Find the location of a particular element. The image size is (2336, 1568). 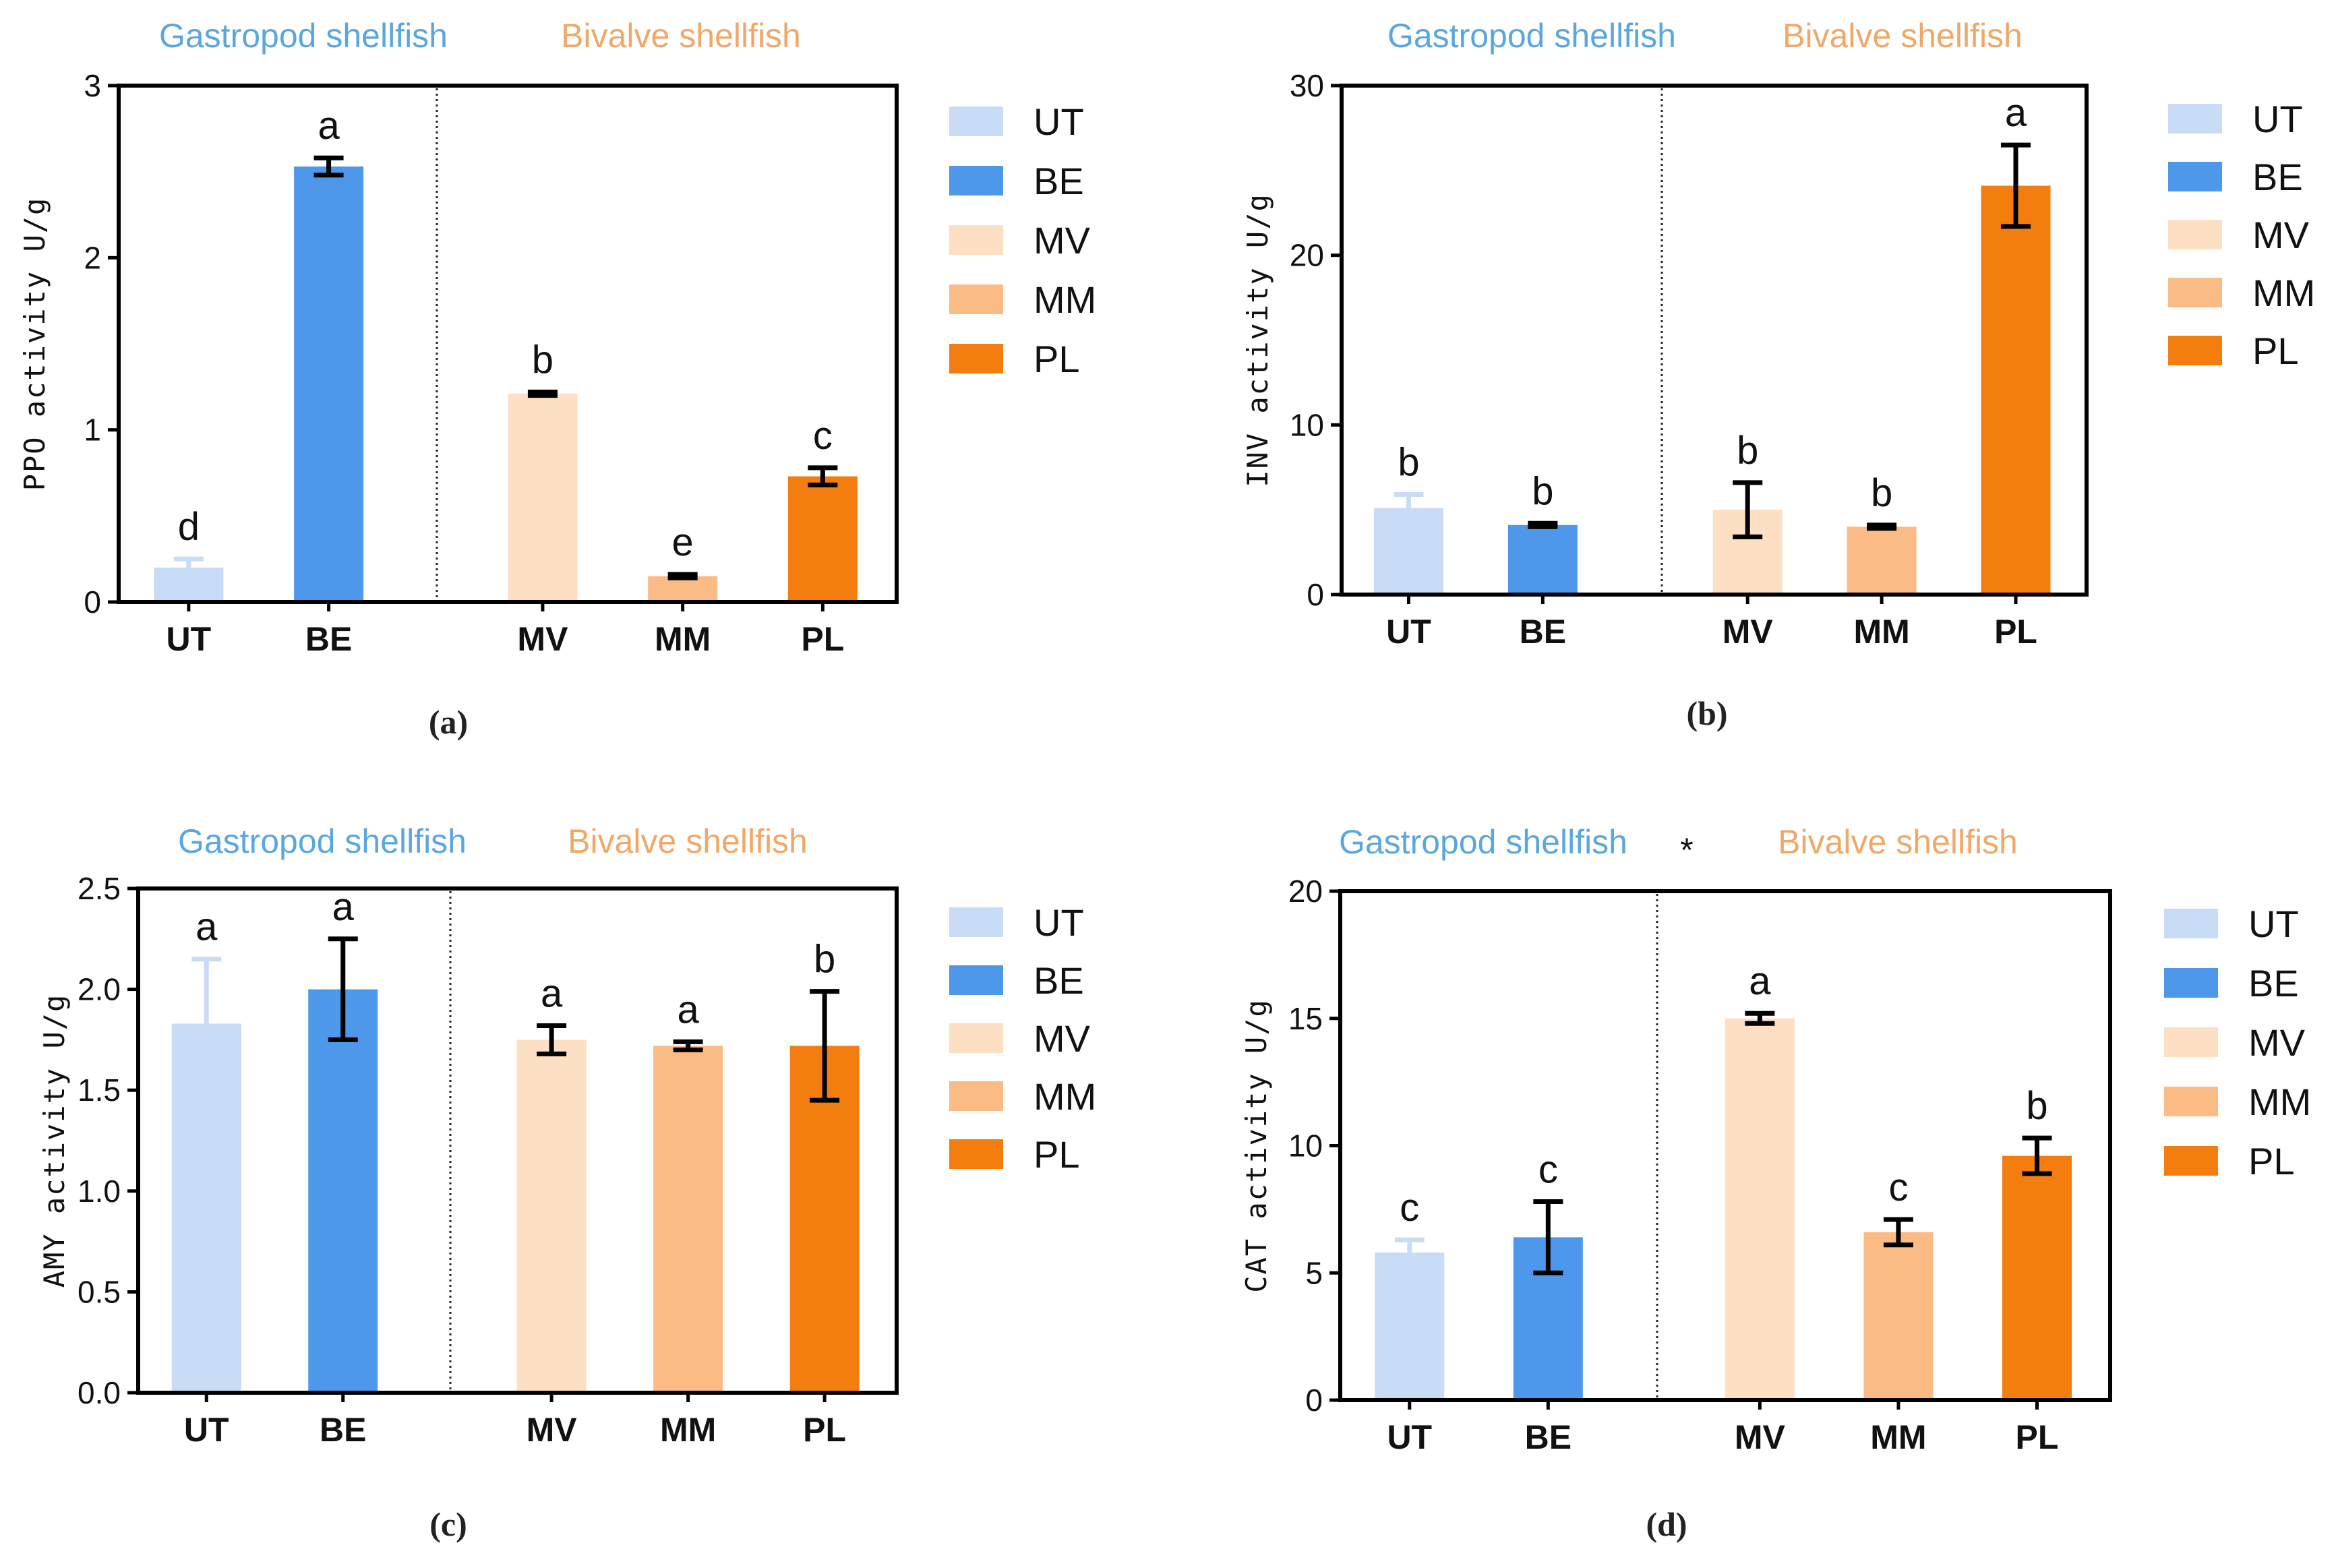

y-tick-label: 15 is located at coordinates (1305, 1018).